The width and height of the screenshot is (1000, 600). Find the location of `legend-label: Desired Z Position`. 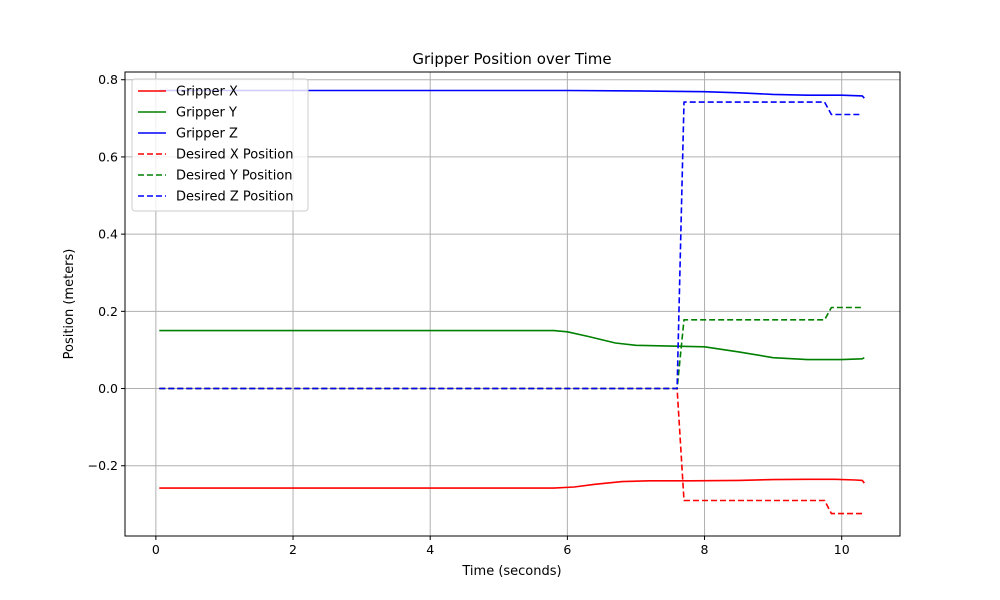

legend-label: Desired Z Position is located at coordinates (235, 197).